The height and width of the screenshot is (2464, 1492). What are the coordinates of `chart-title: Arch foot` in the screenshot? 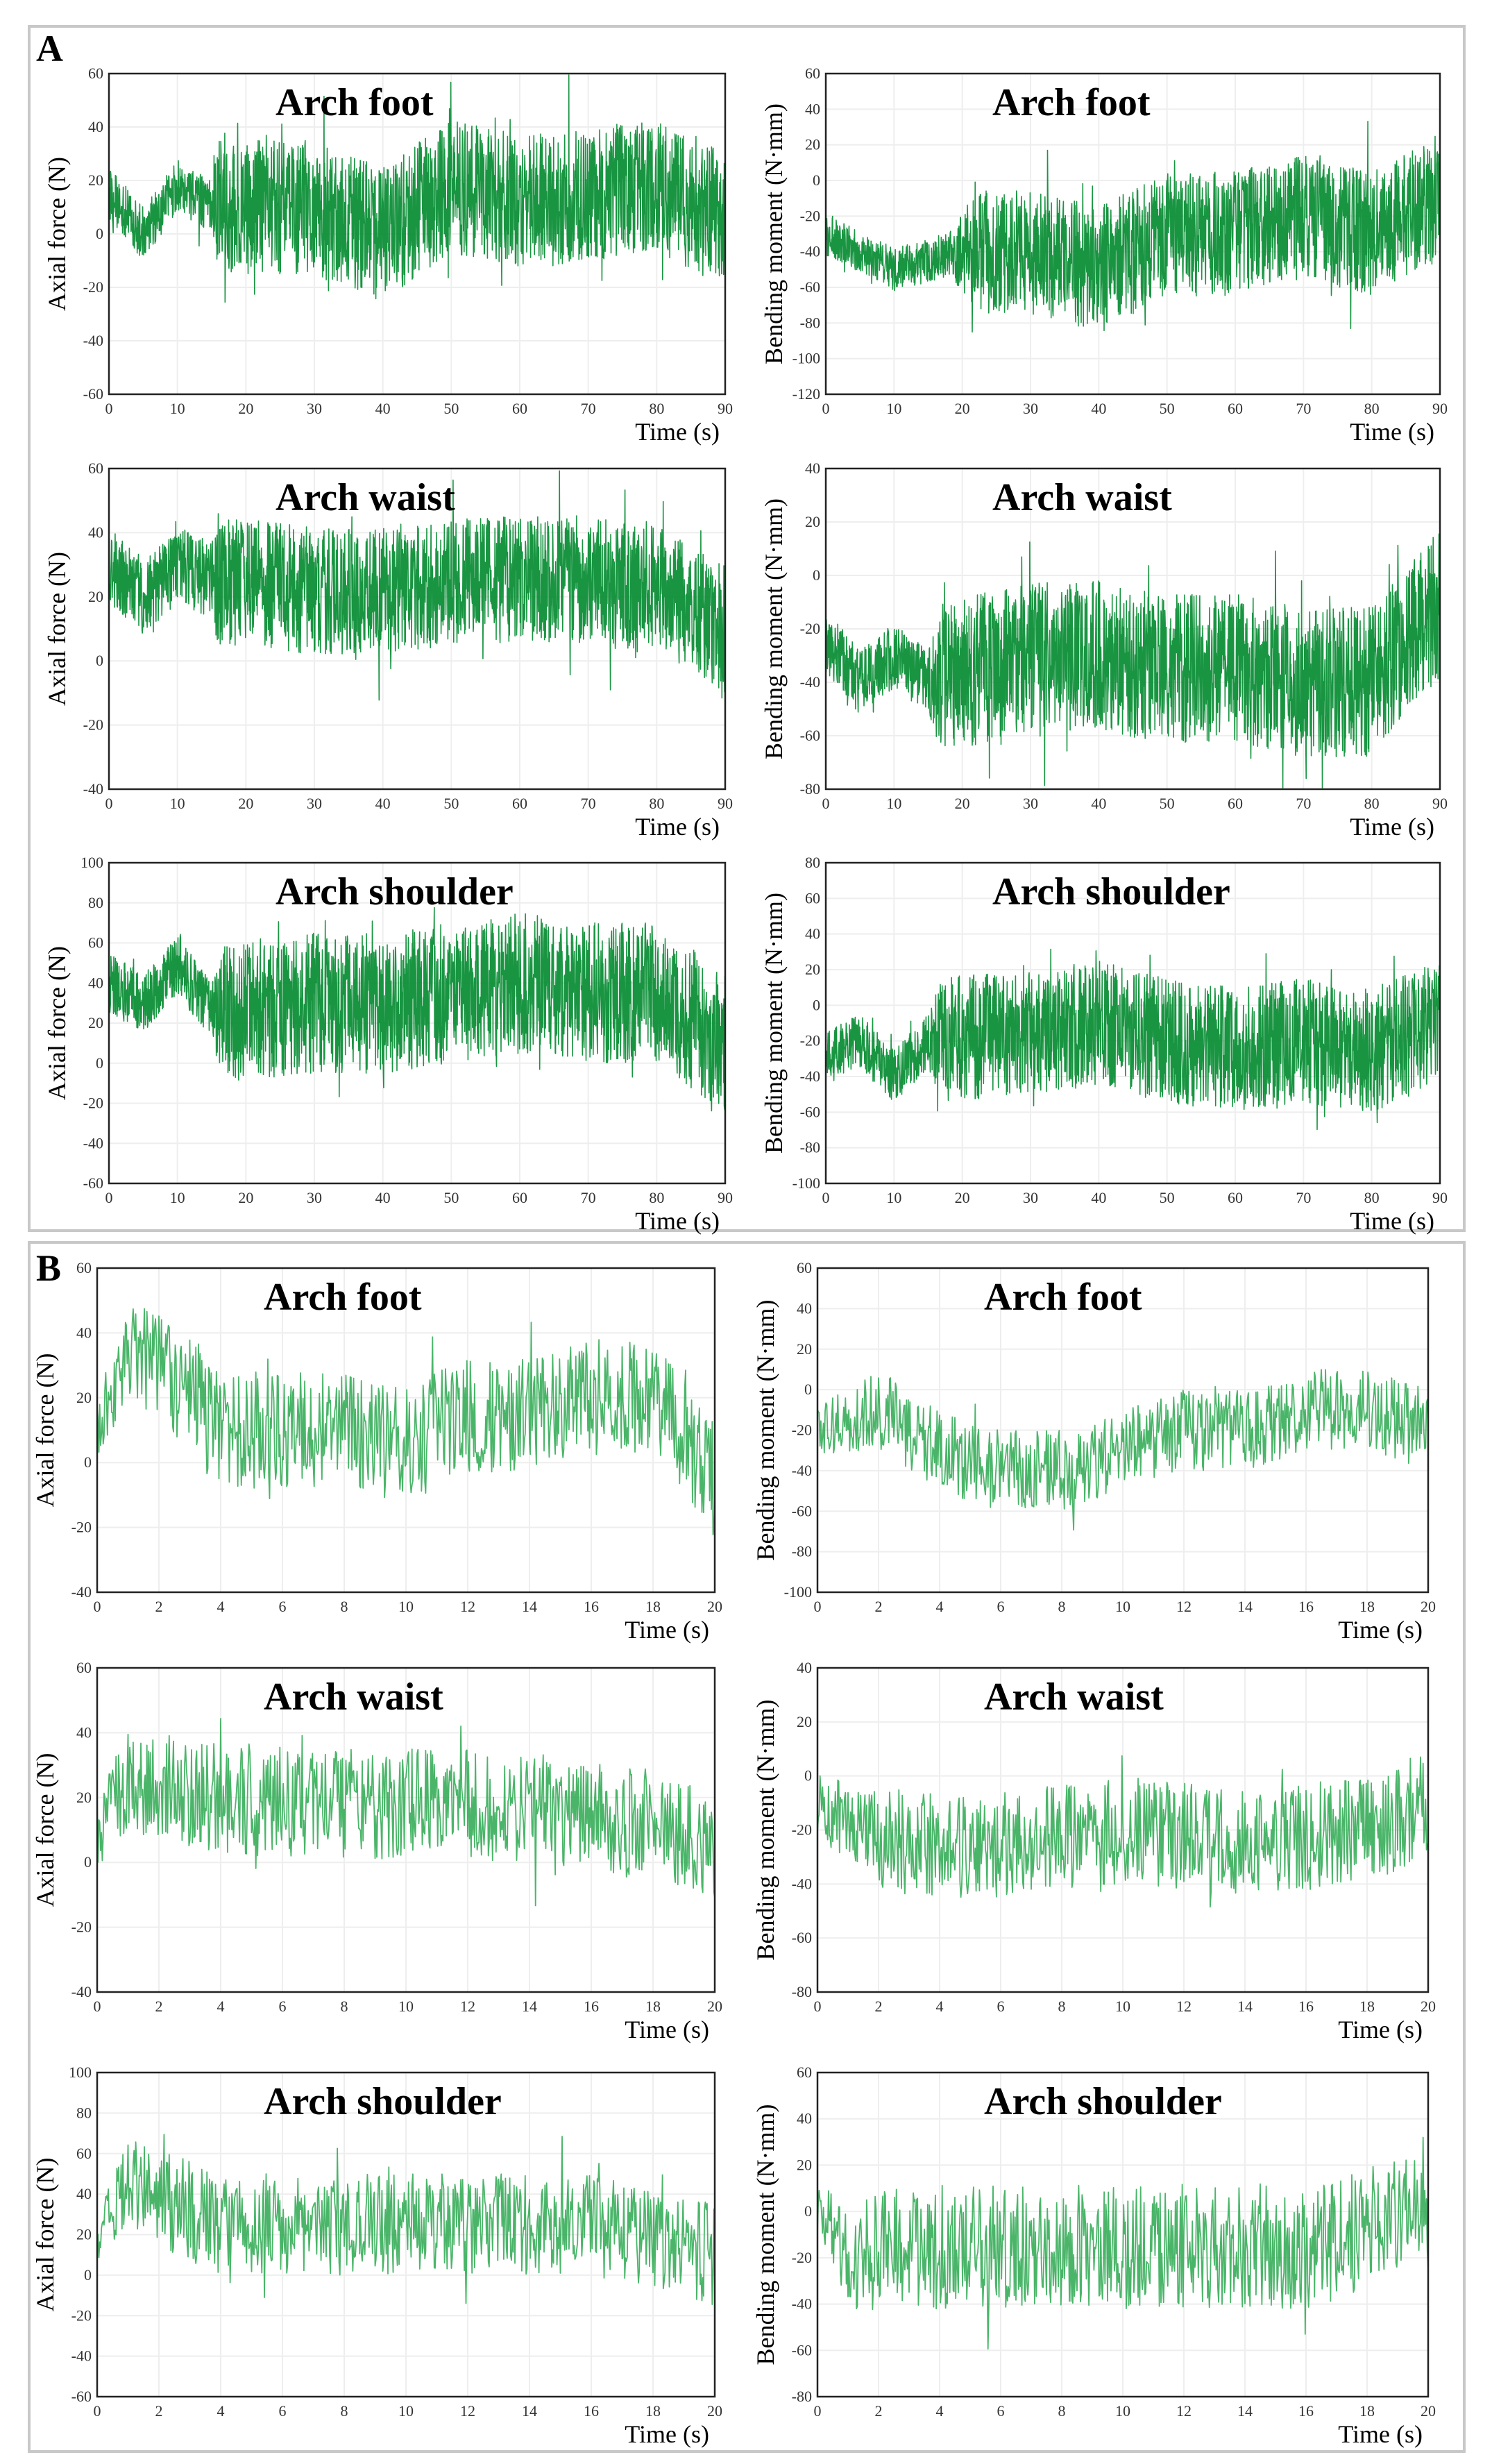 It's located at (343, 1297).